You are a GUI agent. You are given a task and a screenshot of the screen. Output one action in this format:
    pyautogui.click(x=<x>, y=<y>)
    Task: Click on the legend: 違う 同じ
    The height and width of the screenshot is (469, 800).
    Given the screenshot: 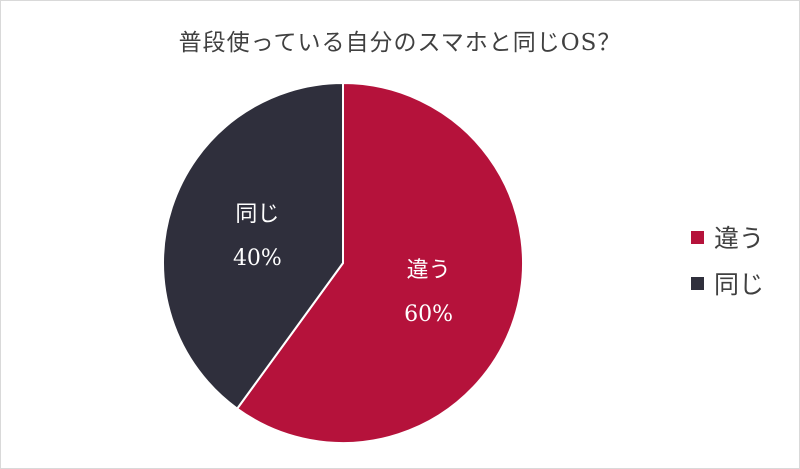 What is the action you would take?
    pyautogui.click(x=727, y=266)
    